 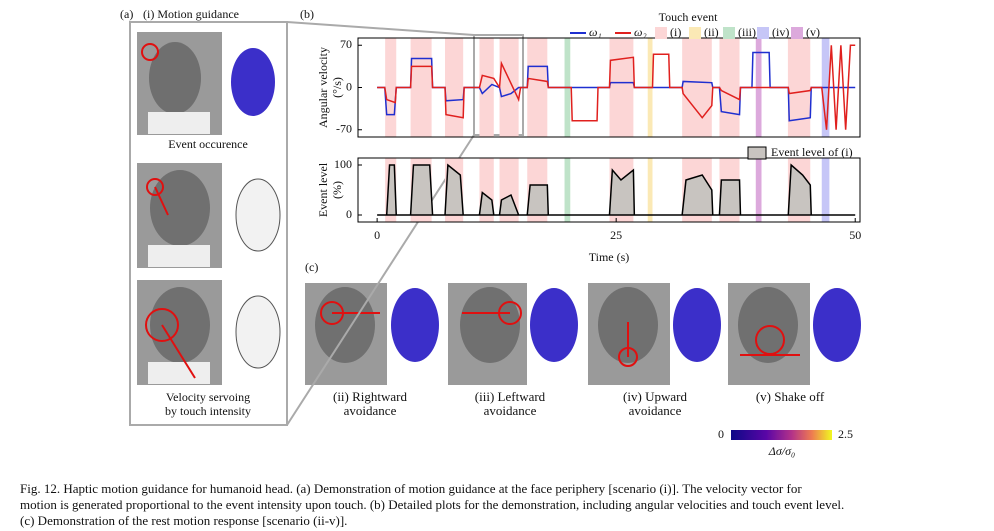 I want to click on colorbar-label: Δσ/σ₀, so click(x=781, y=451).